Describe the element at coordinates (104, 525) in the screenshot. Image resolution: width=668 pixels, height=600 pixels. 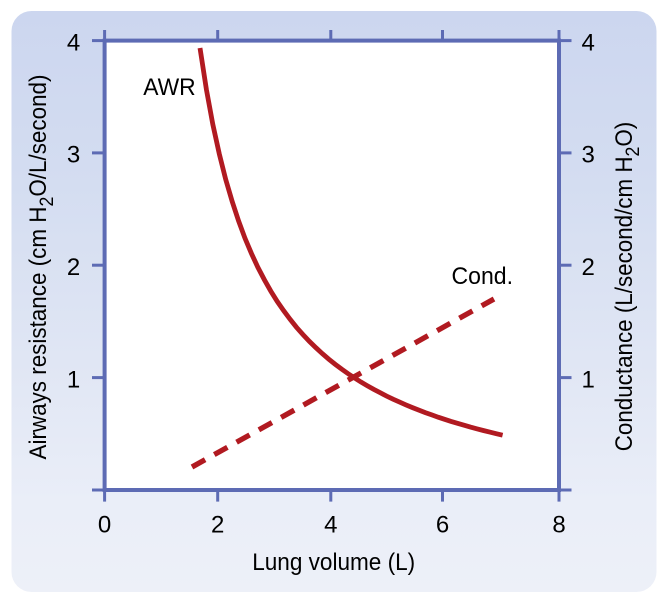
I see `svg-text: 0` at that location.